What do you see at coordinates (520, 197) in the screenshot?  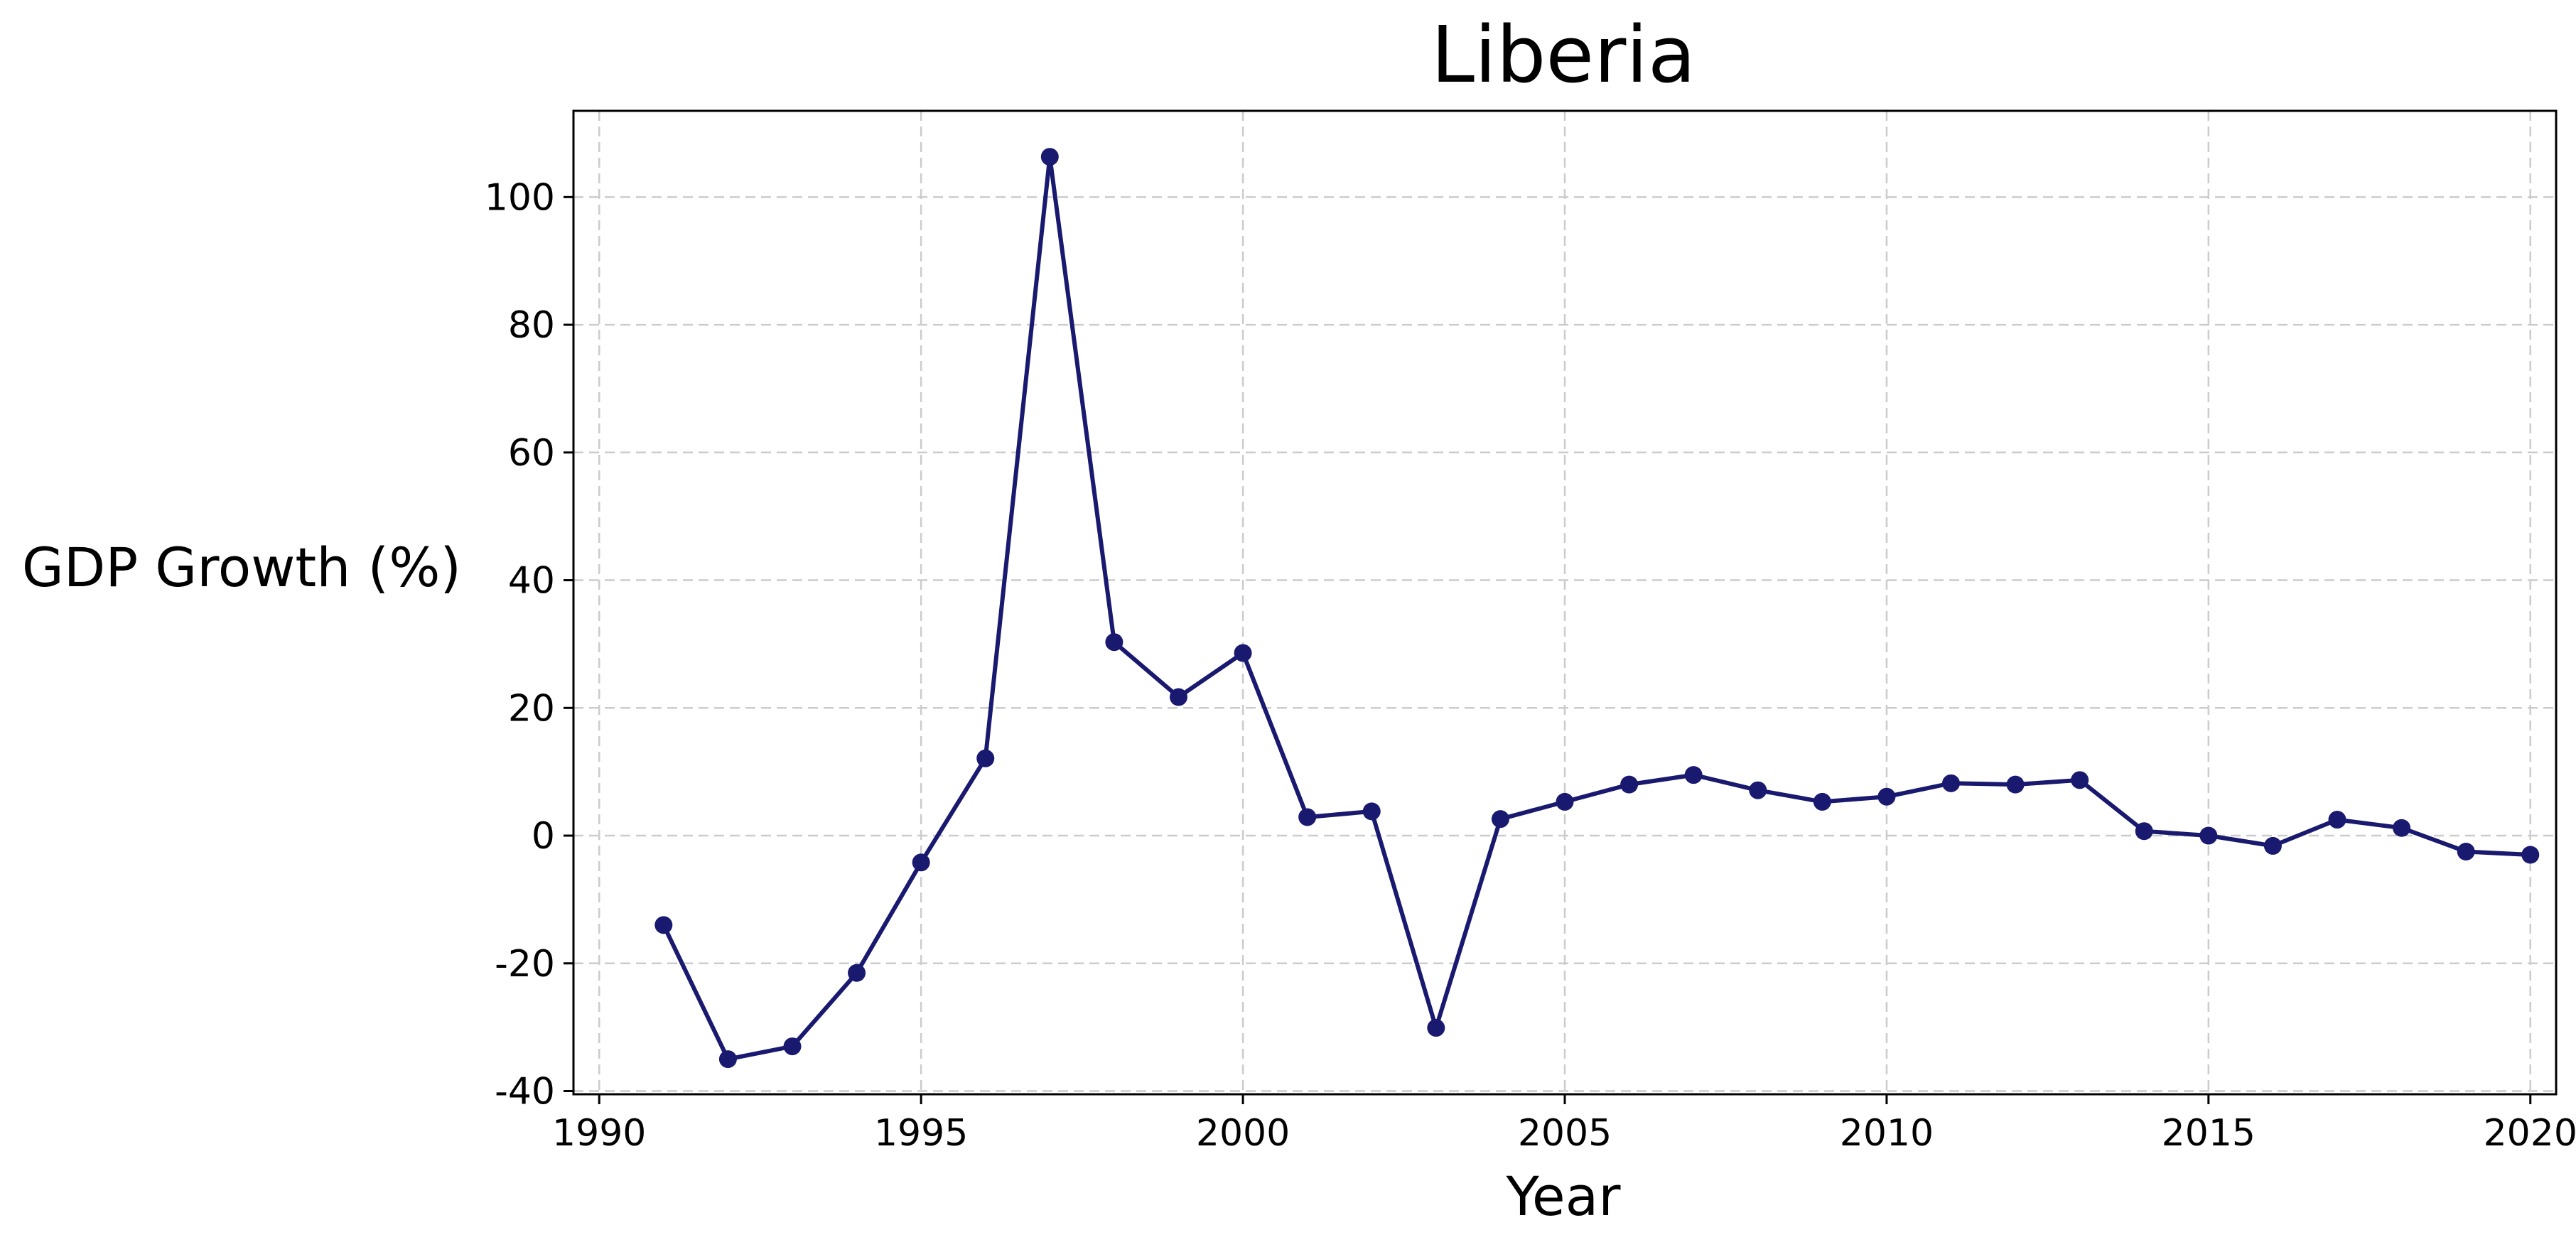 I see `y-tick-label: 100` at bounding box center [520, 197].